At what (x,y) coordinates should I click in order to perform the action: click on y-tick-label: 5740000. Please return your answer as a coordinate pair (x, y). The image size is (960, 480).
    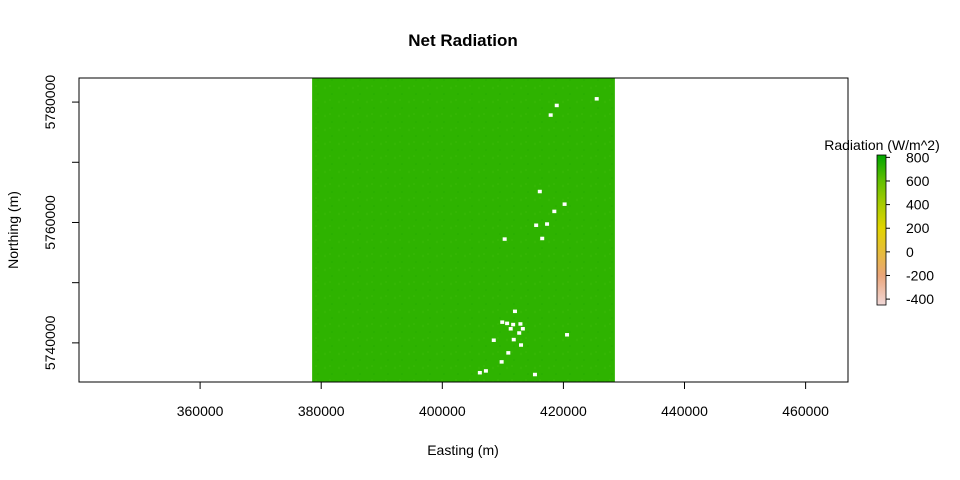
    Looking at the image, I should click on (50, 342).